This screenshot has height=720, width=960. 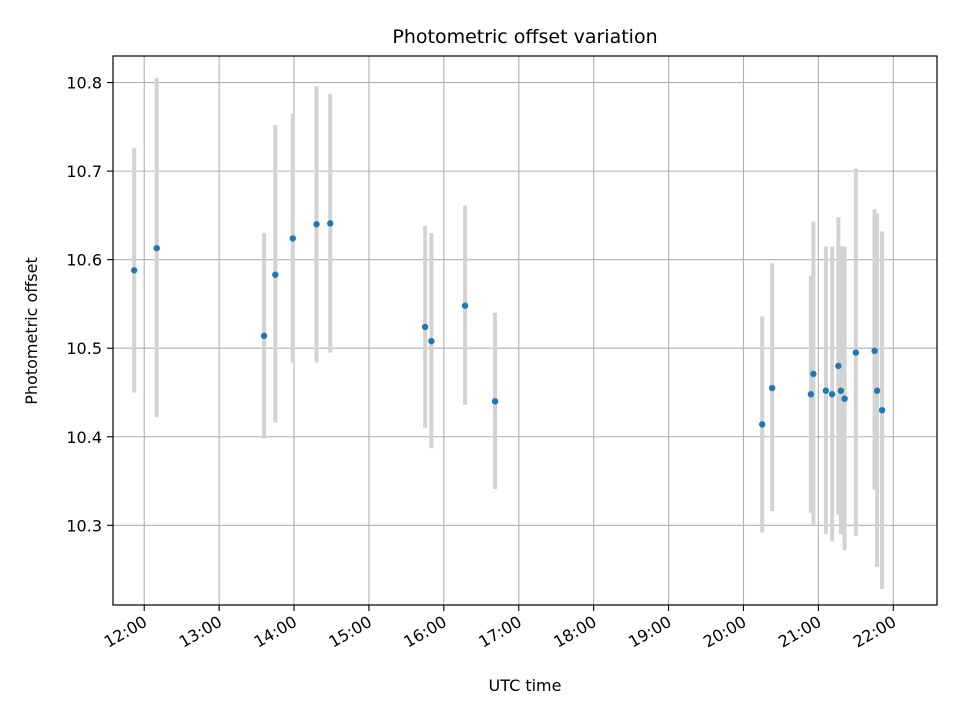 I want to click on y-tick-label: 10.7, so click(x=84, y=171).